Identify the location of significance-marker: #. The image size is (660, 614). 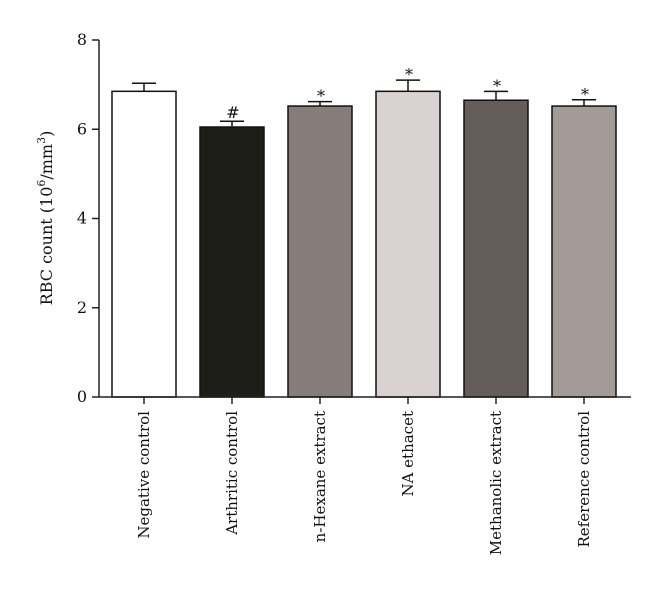
(232, 112).